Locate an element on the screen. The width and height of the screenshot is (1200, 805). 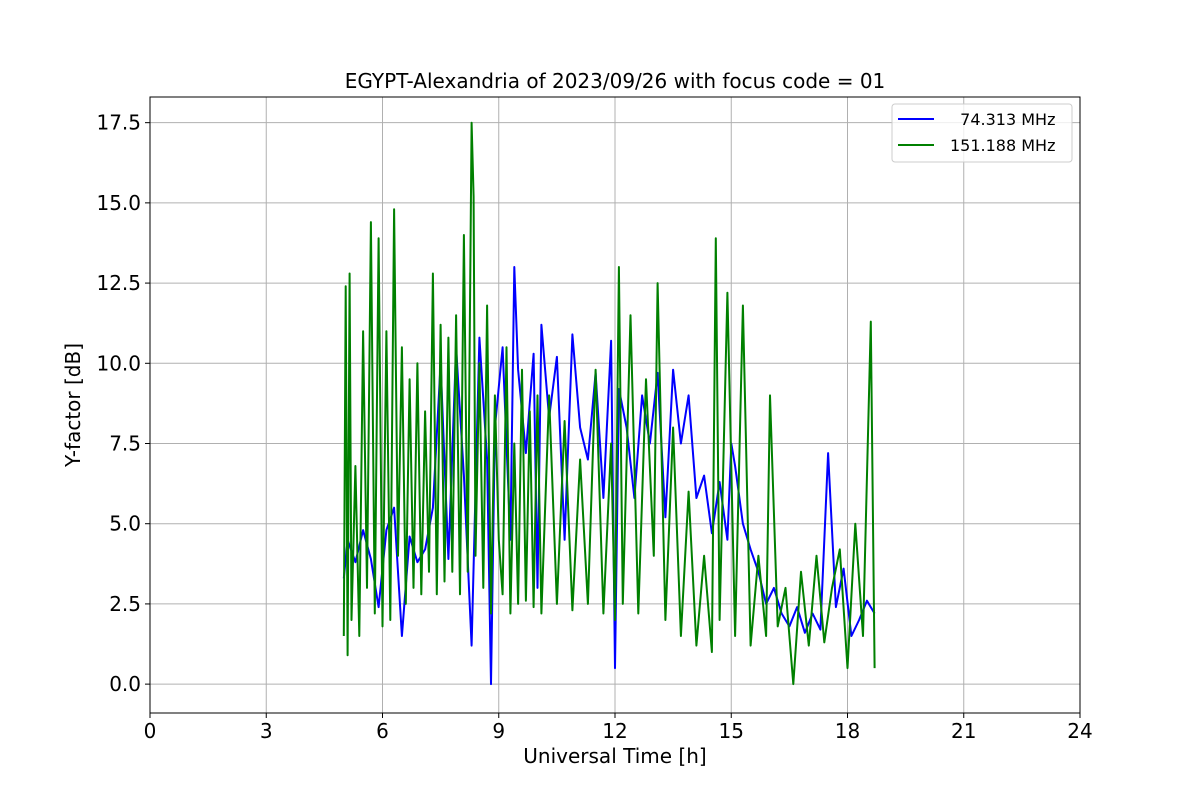
y-axis-label: Y-factor [dB] is located at coordinates (73, 405).